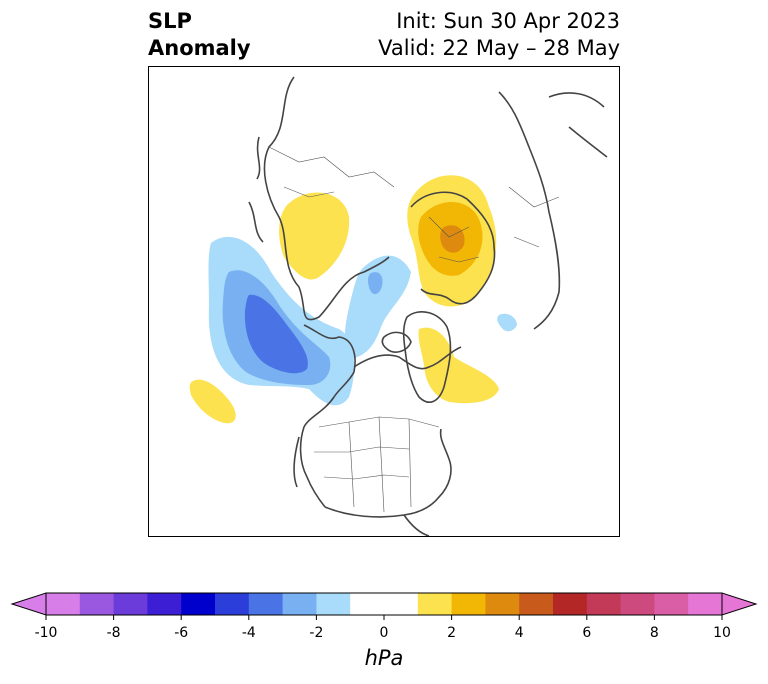 This screenshot has height=684, width=768. I want to click on colorbar, so click(384, 606).